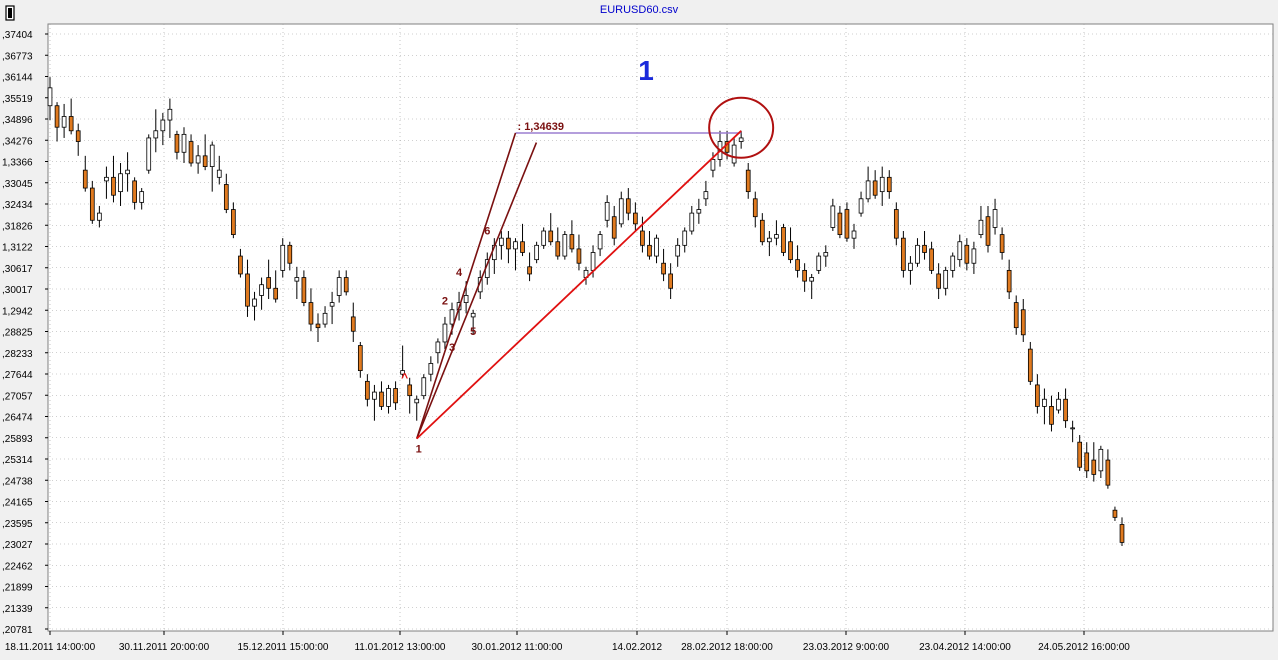  Describe the element at coordinates (17, 35) in the screenshot. I see `y-tick-label: ,37404` at that location.